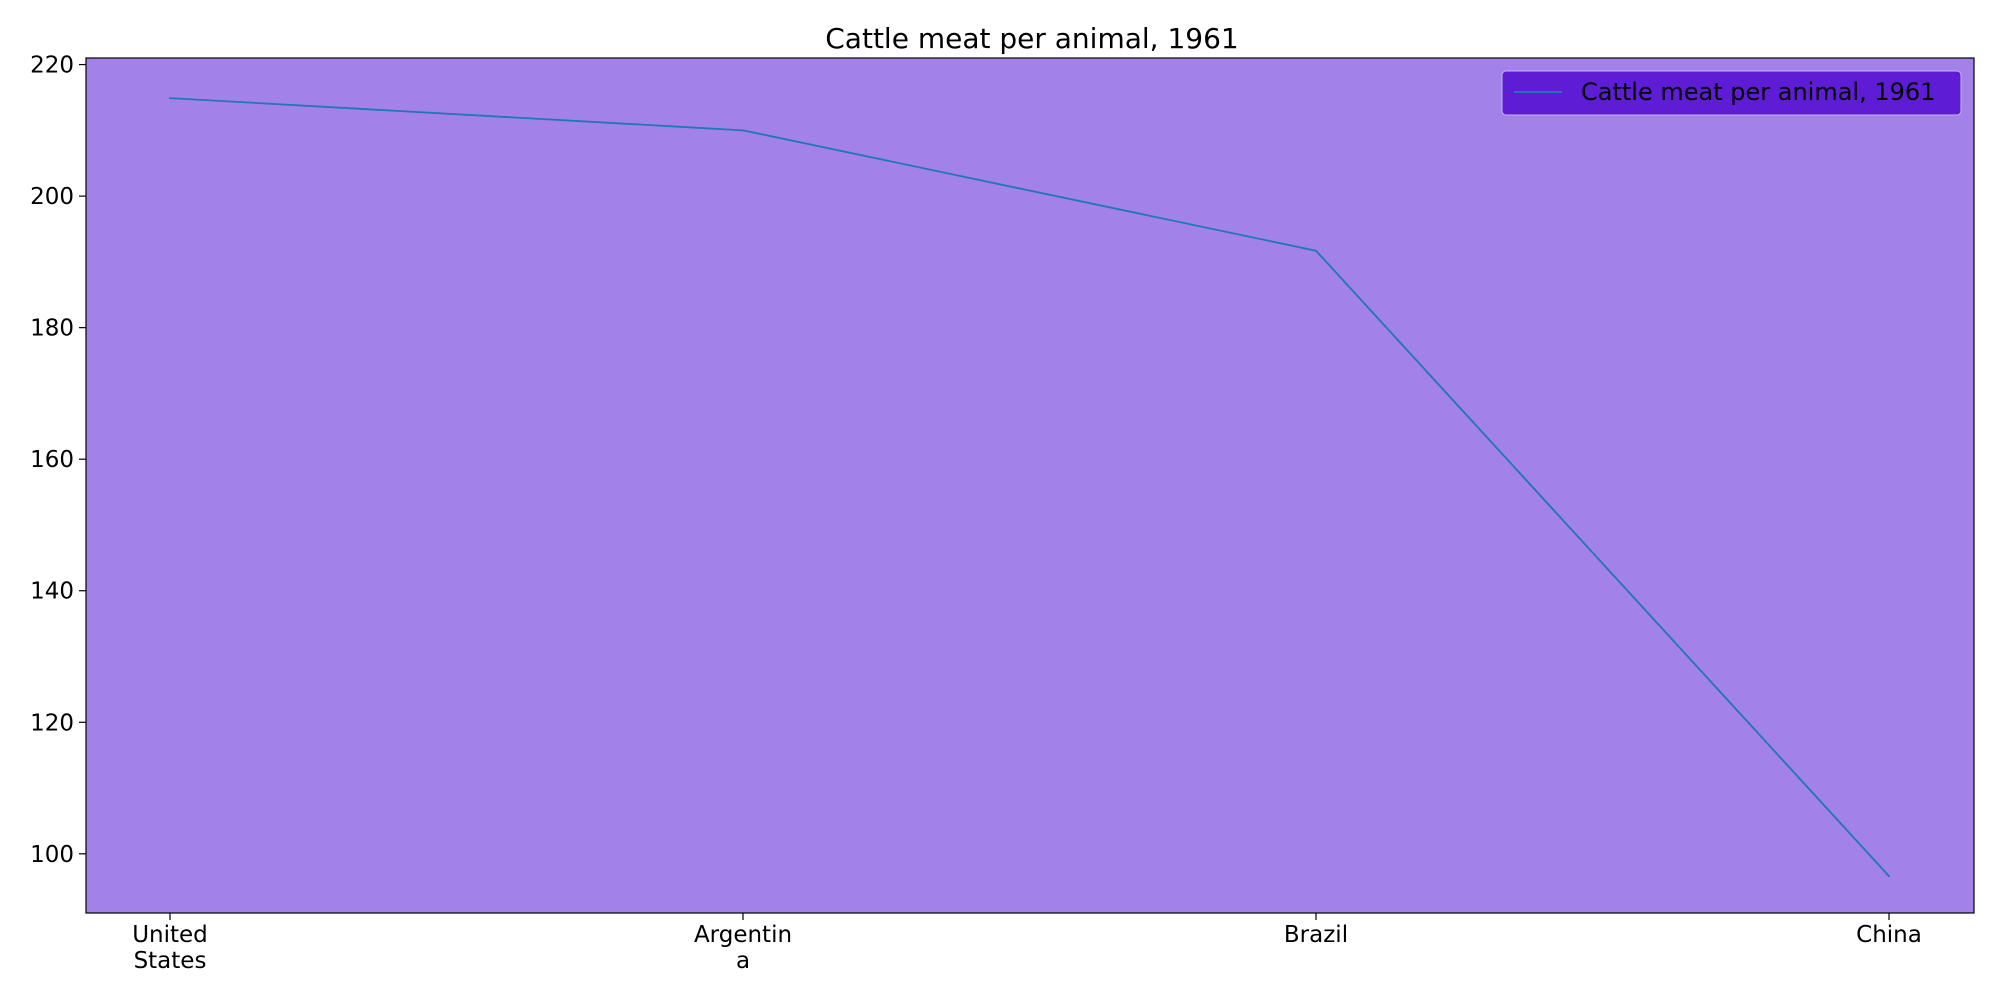 The height and width of the screenshot is (1000, 2000). Describe the element at coordinates (52, 855) in the screenshot. I see `y-tick-label: 100` at that location.